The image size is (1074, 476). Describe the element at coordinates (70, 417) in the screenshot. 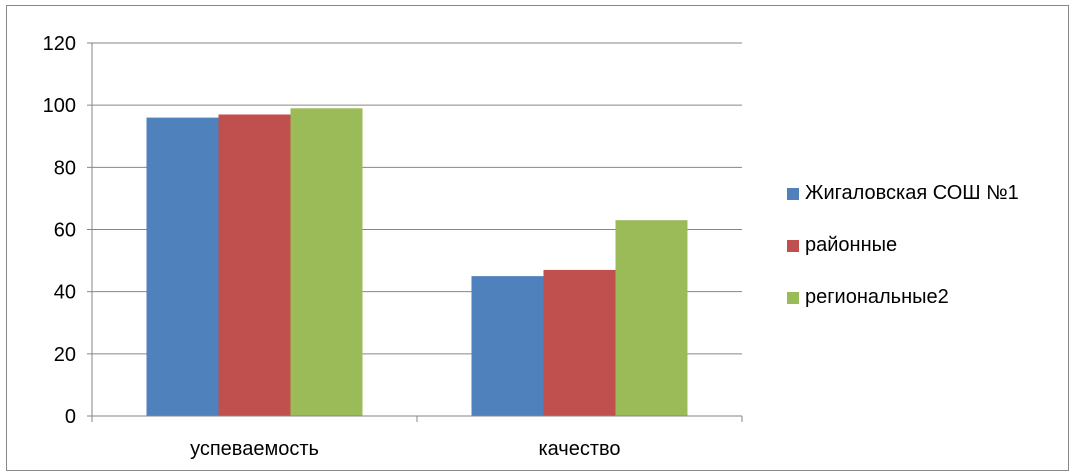

I see `y-tick-label: 0` at that location.